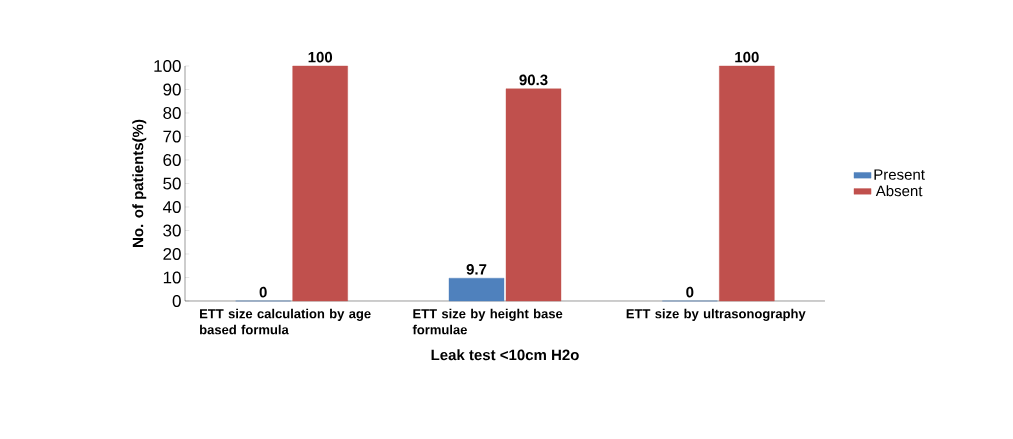  I want to click on y-axis-title: No. of patients(%), so click(139, 183).